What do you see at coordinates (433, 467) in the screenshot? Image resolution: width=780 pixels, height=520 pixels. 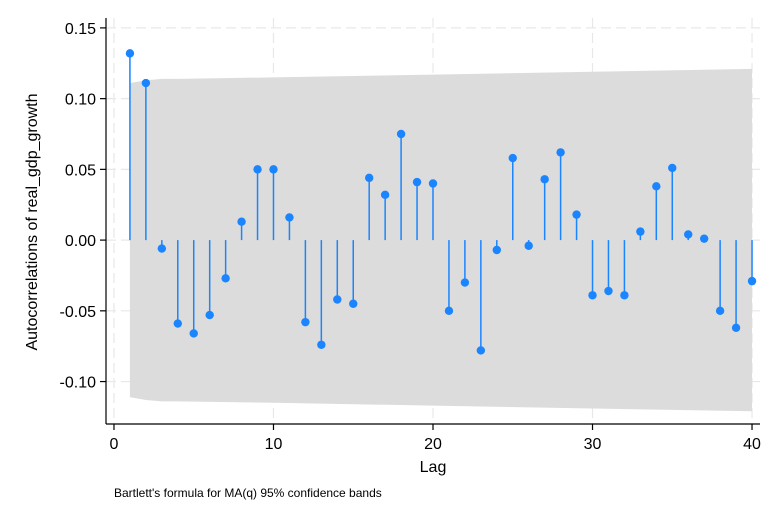 I see `x-axis-title: Lag` at bounding box center [433, 467].